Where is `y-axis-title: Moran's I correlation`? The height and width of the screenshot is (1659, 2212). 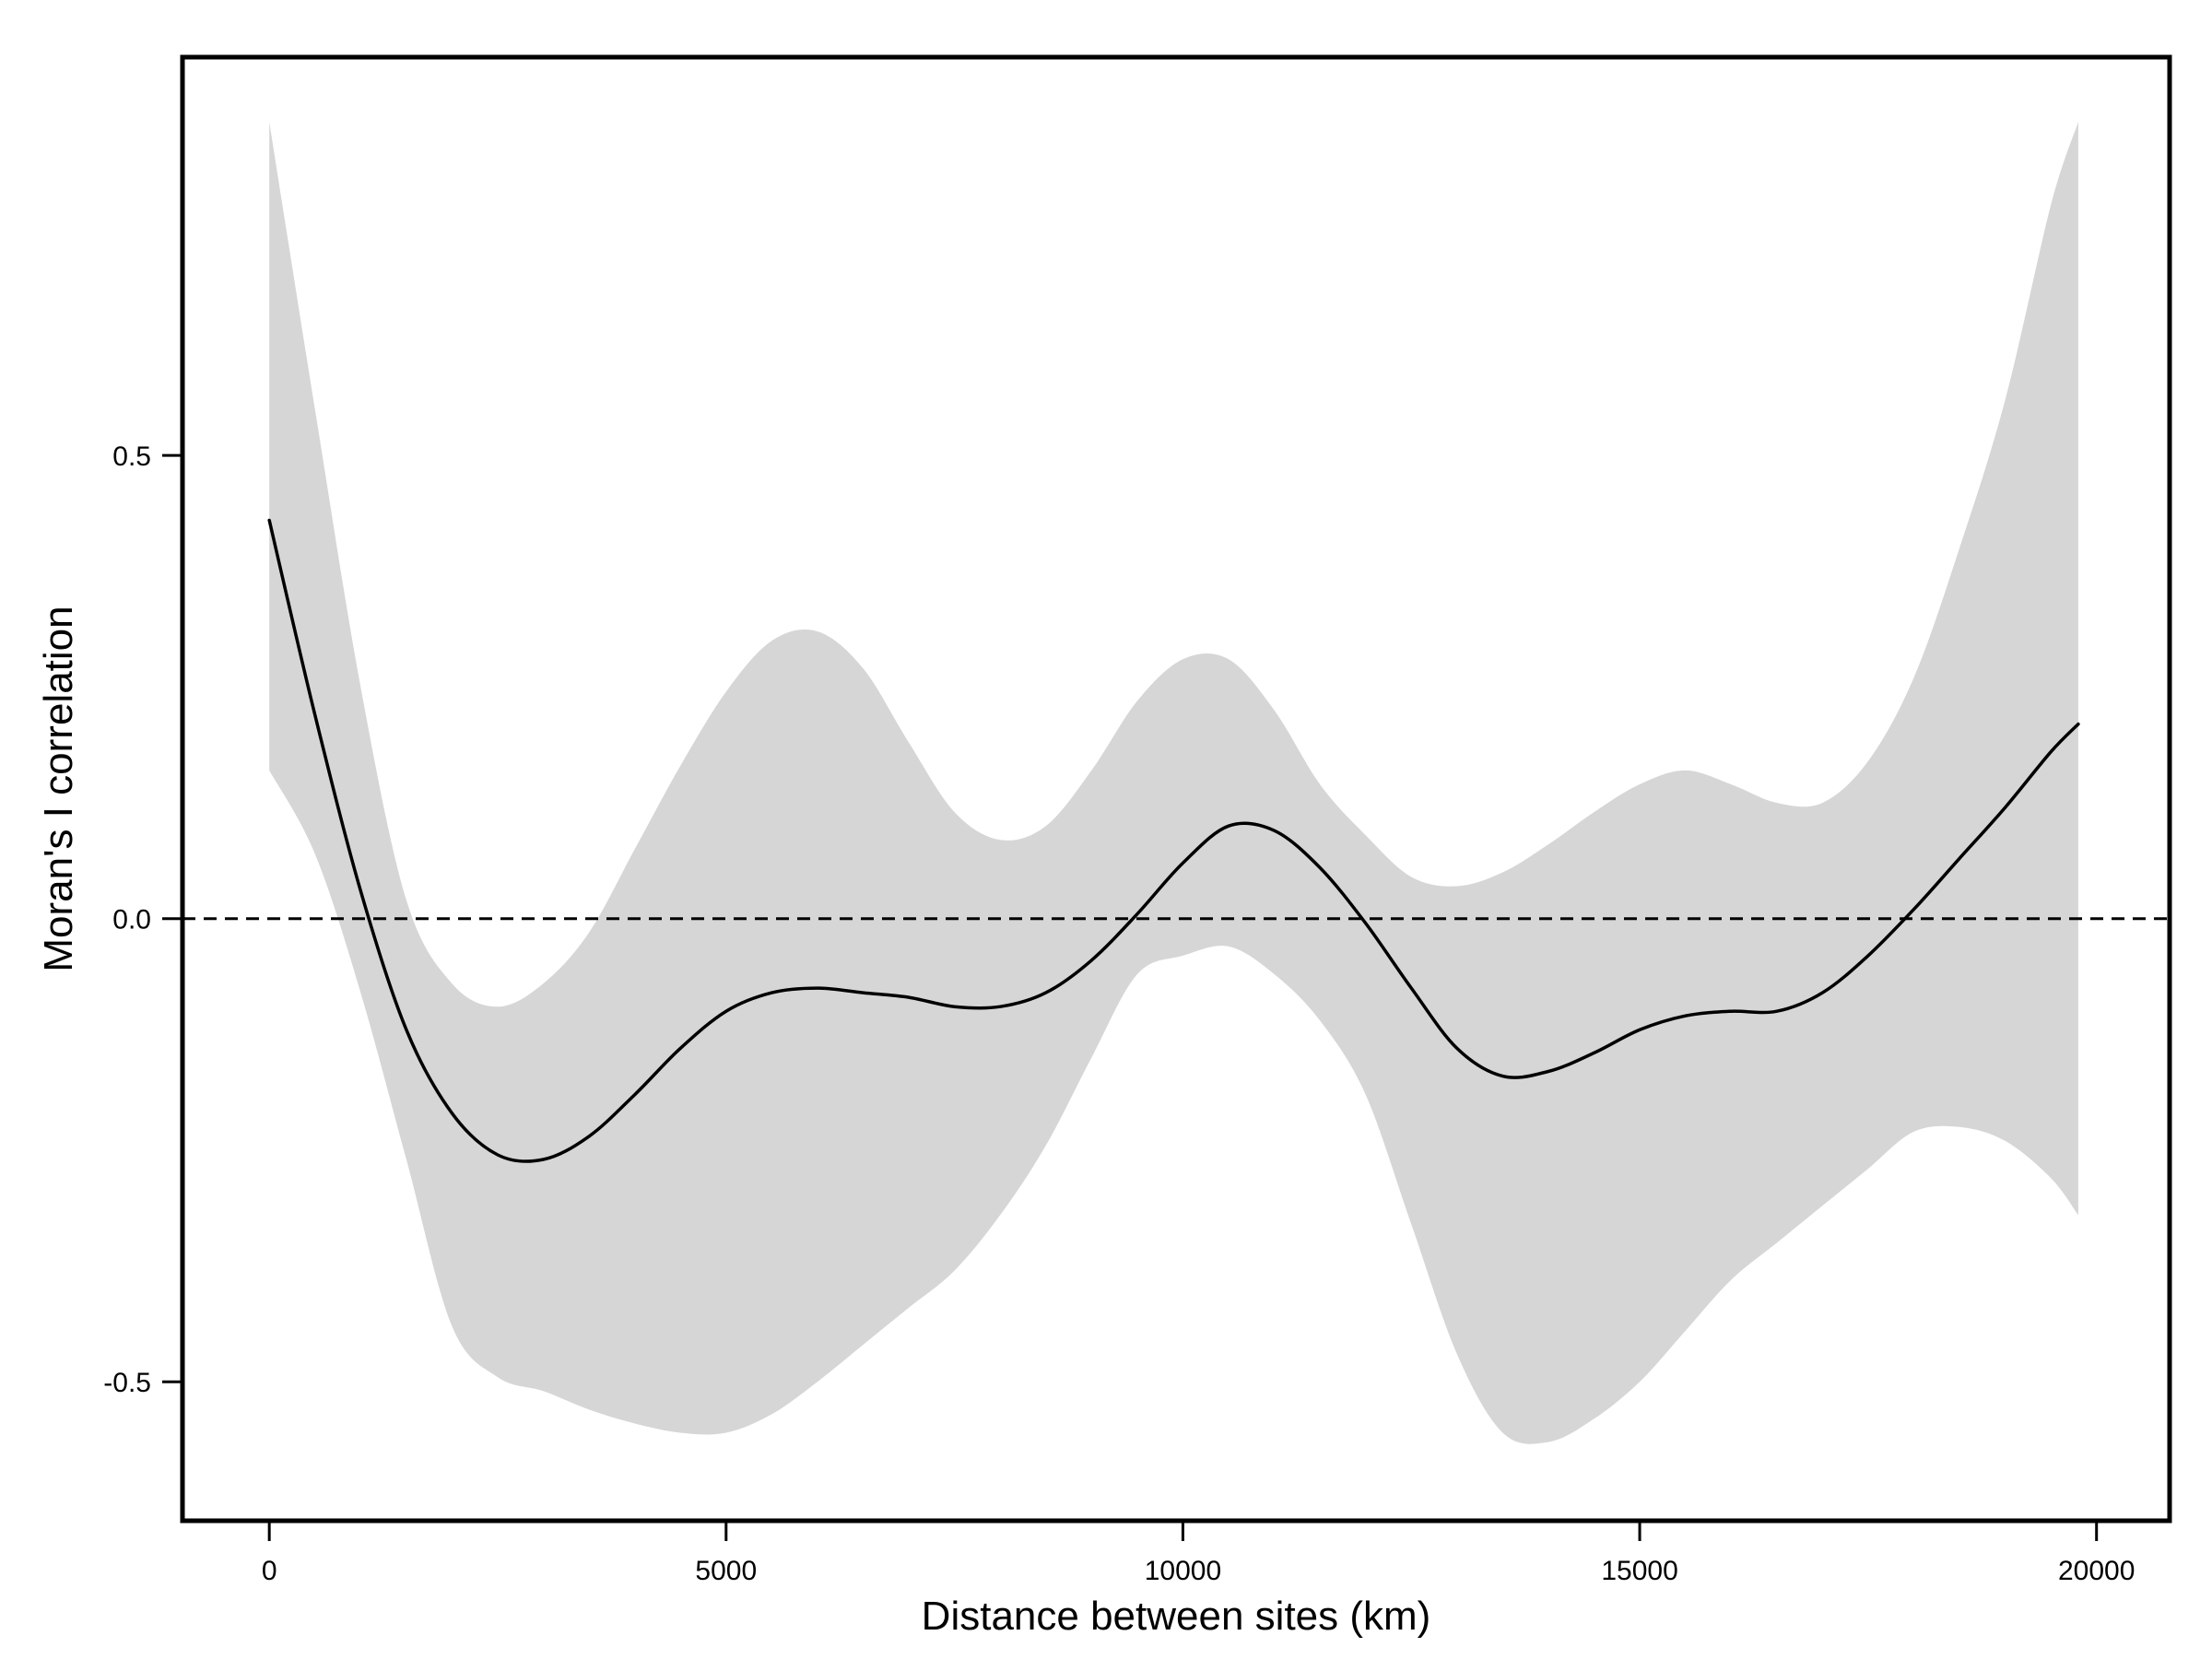
y-axis-title: Moran's I correlation is located at coordinates (58, 788).